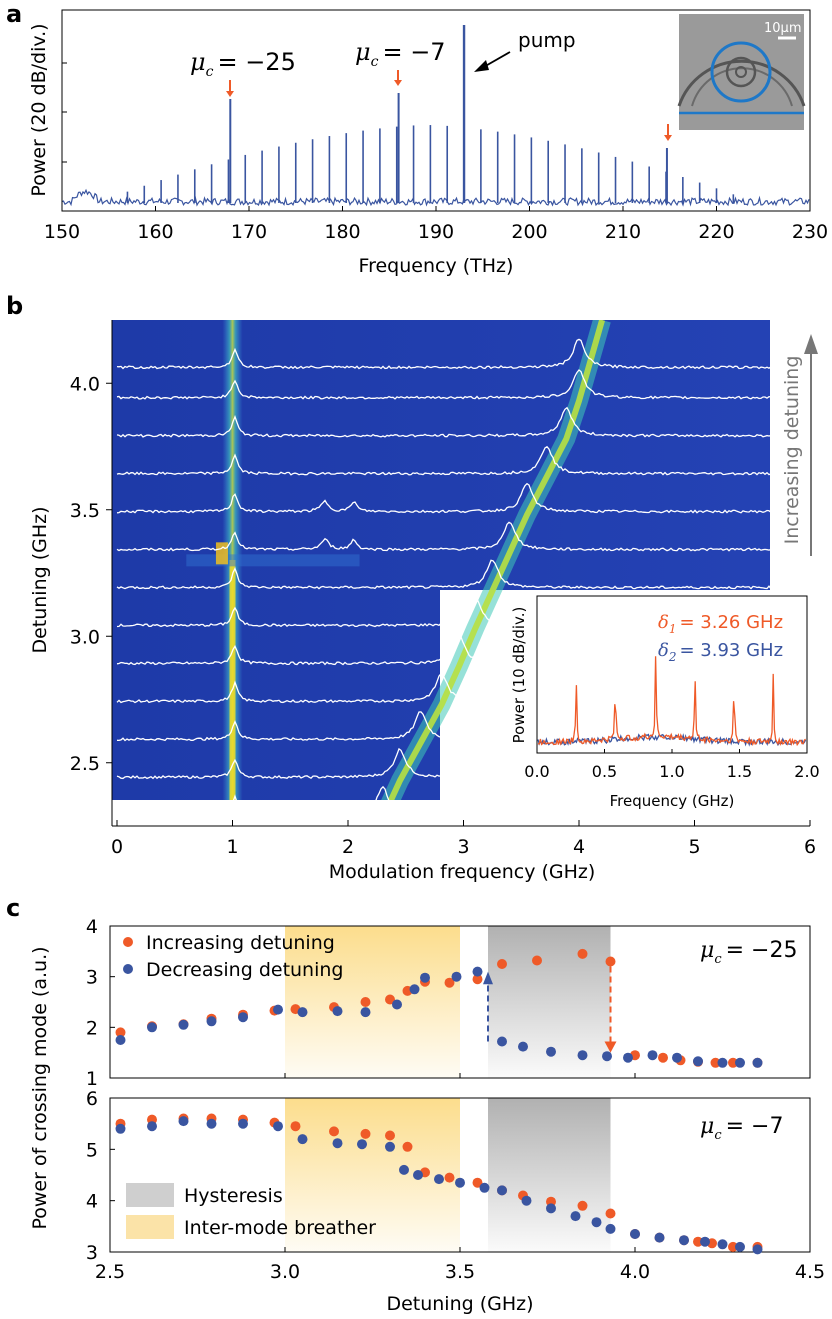 The image size is (832, 1319). What do you see at coordinates (92, 1150) in the screenshot?
I see `y-tick-label: 5` at bounding box center [92, 1150].